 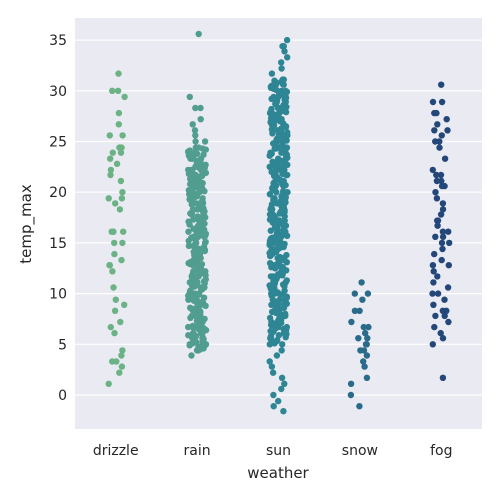 I want to click on y-tick-label: 35, so click(x=58, y=41).